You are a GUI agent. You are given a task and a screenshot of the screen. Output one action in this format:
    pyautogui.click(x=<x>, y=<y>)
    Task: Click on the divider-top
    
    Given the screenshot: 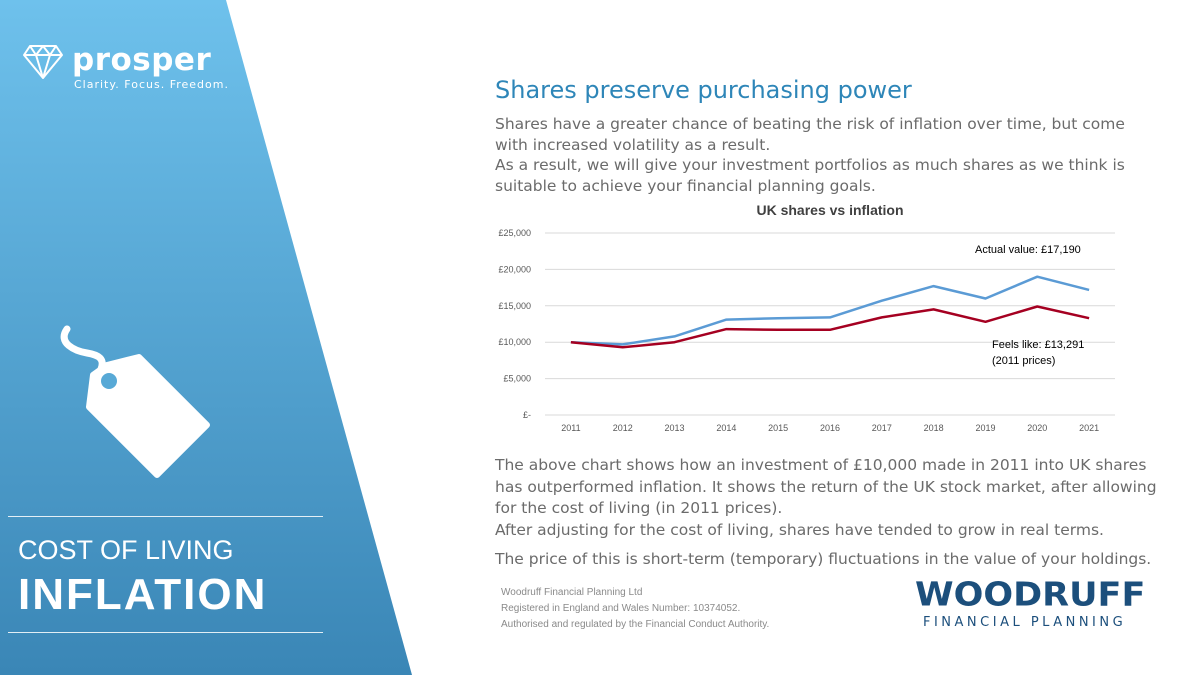 What is the action you would take?
    pyautogui.click(x=165, y=516)
    